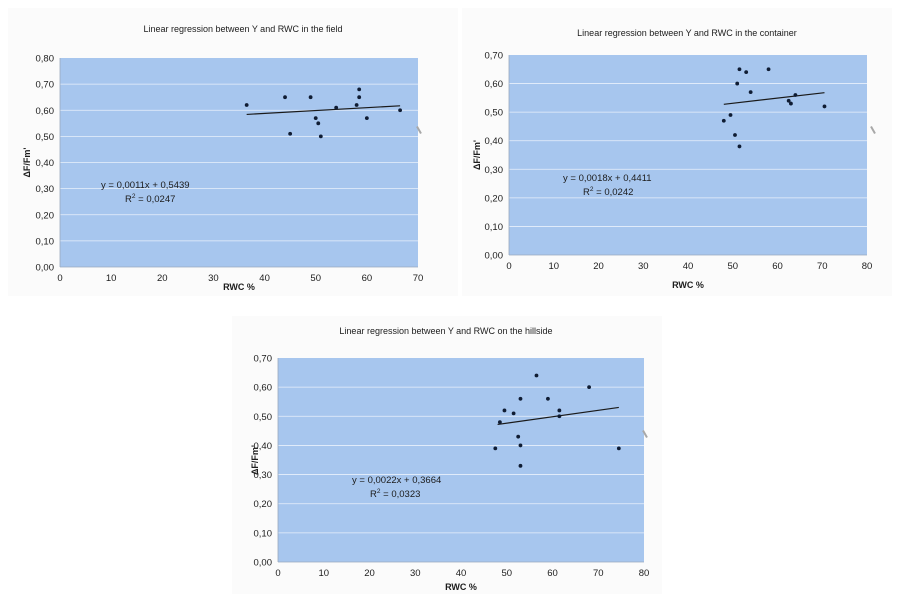  What do you see at coordinates (45, 59) in the screenshot?
I see `y-tick-label: 0,80` at bounding box center [45, 59].